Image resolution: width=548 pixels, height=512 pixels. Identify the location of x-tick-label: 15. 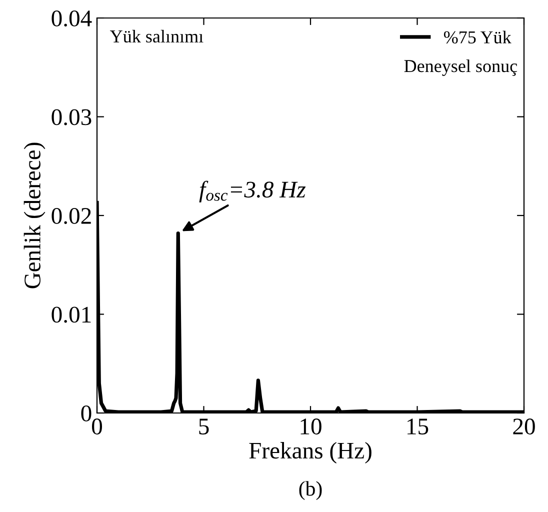
(418, 426).